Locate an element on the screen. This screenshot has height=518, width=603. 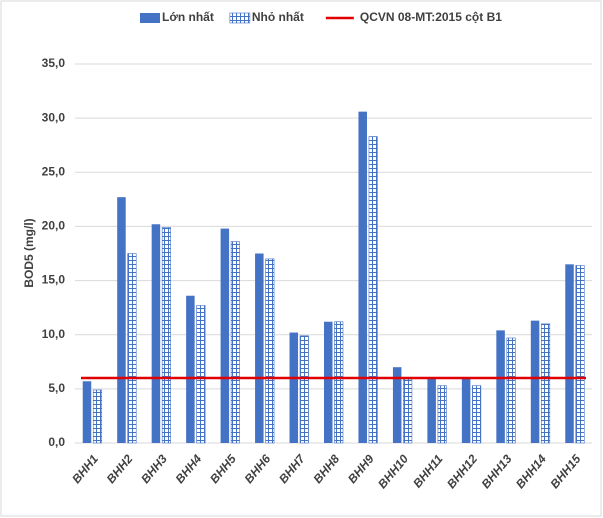
legend-label: Lớn nhất is located at coordinates (188, 17).